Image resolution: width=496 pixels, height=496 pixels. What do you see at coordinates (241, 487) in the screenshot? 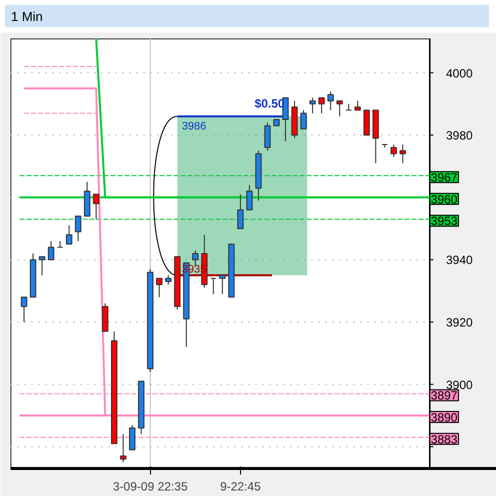
I see `x-tick-label: 9-22:45` at bounding box center [241, 487].